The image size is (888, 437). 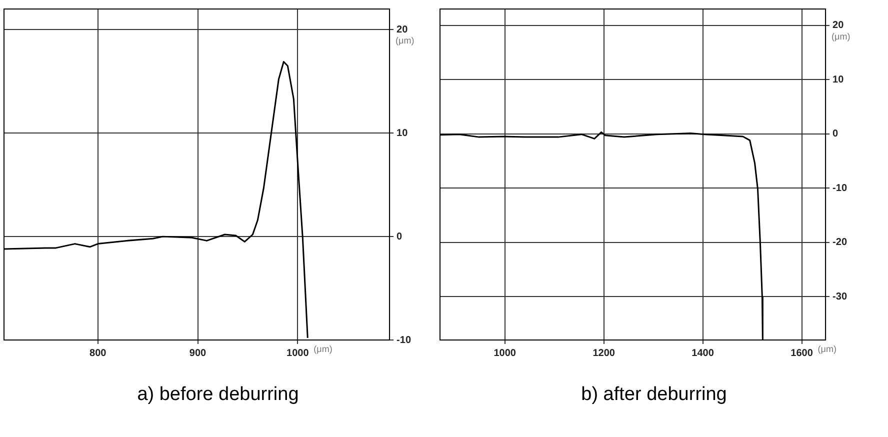 What do you see at coordinates (98, 353) in the screenshot?
I see `x-tick-label: 800` at bounding box center [98, 353].